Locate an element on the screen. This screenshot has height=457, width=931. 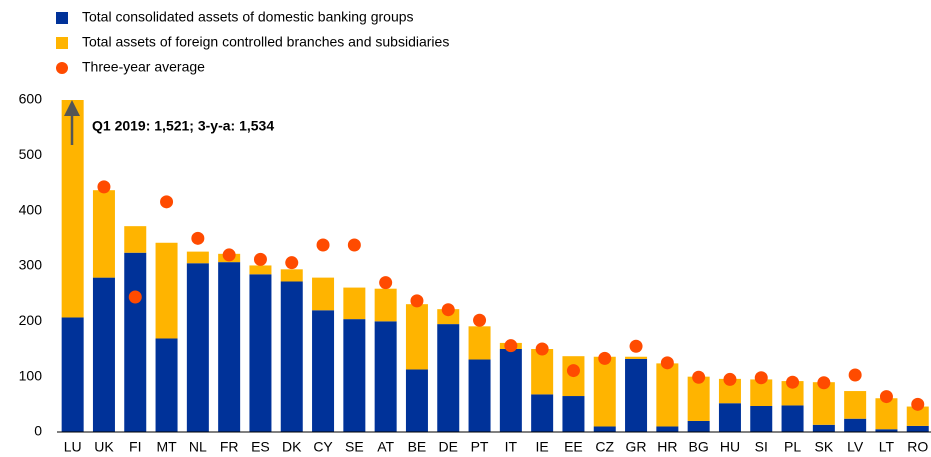
arrow-head is located at coordinates (72, 108).